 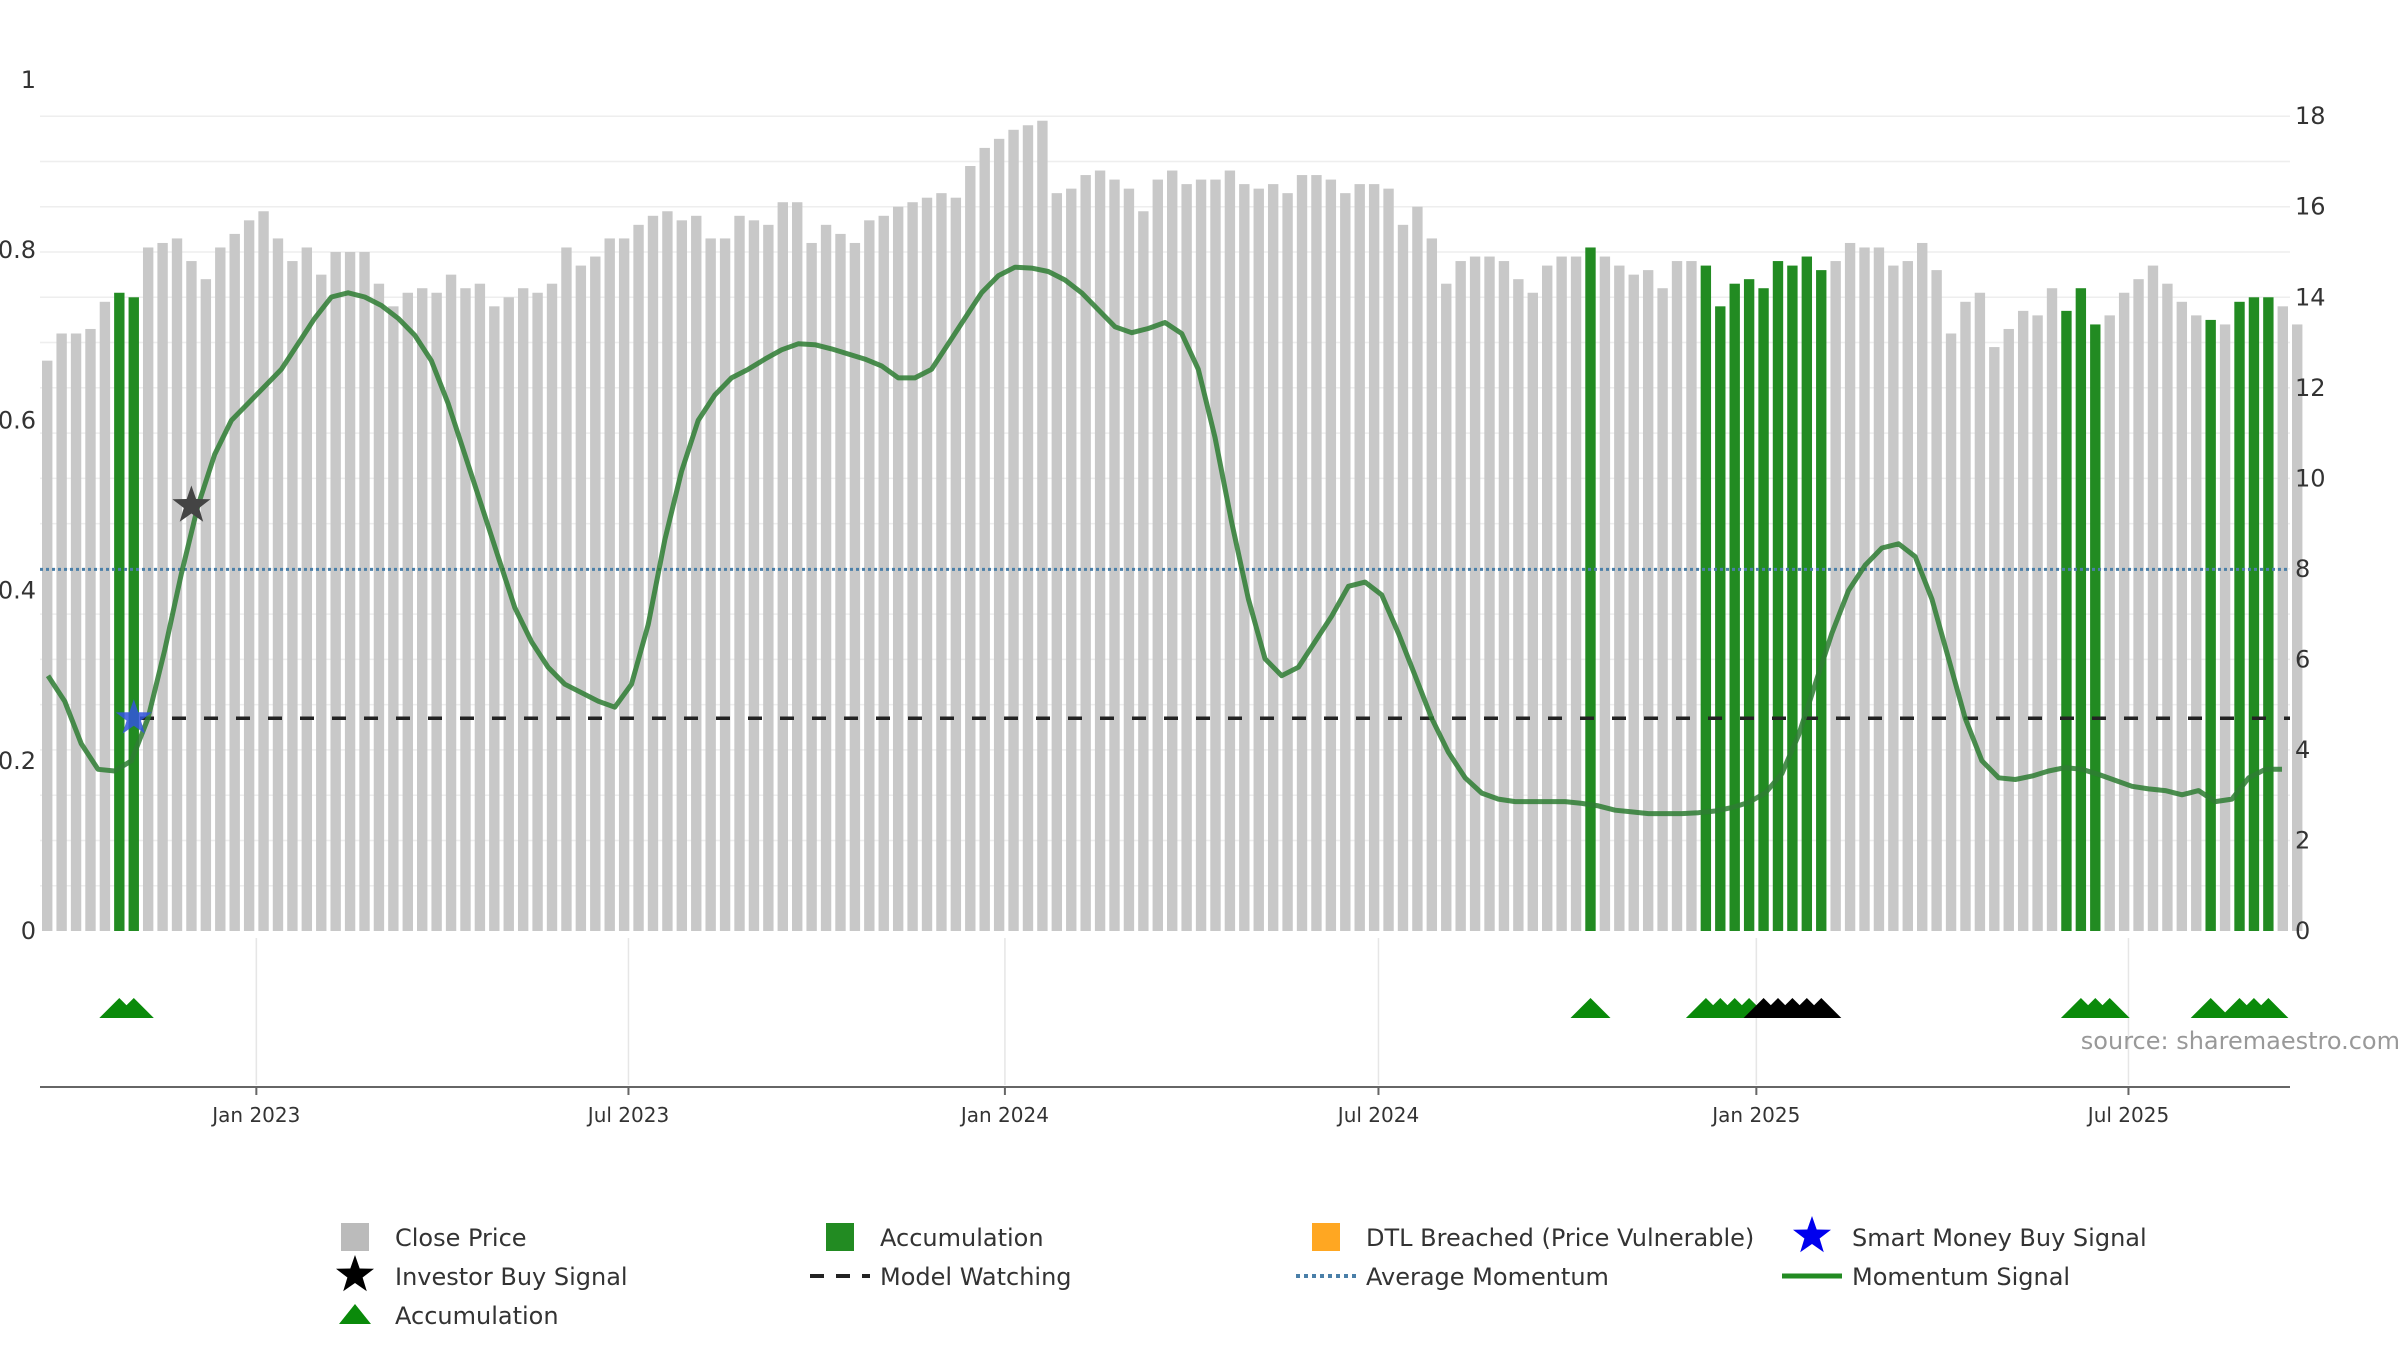 What do you see at coordinates (1165, 643) in the screenshot?
I see `reference-lines` at bounding box center [1165, 643].